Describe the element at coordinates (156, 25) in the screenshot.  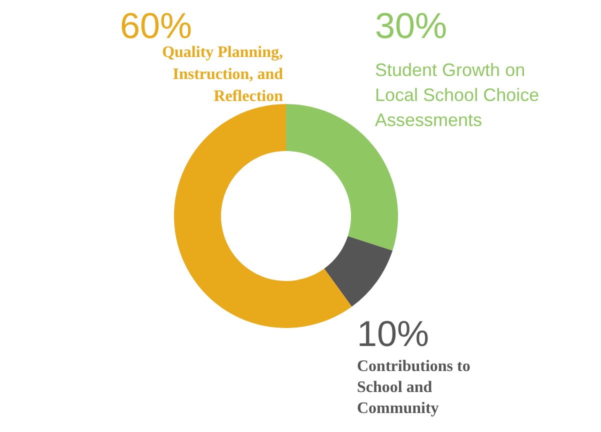
I see `data-label: 60%` at that location.